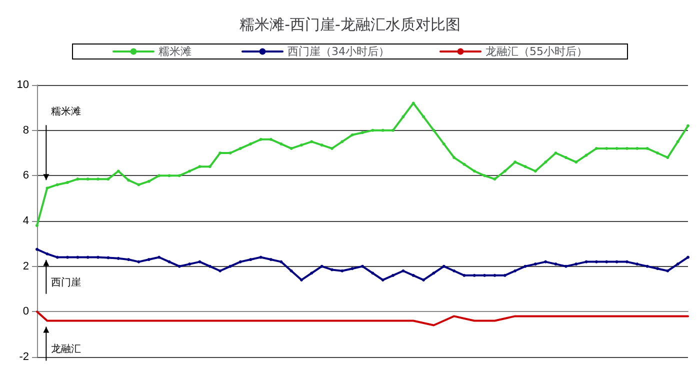  Describe the element at coordinates (25, 176) in the screenshot. I see `y-tick-label: 6` at that location.